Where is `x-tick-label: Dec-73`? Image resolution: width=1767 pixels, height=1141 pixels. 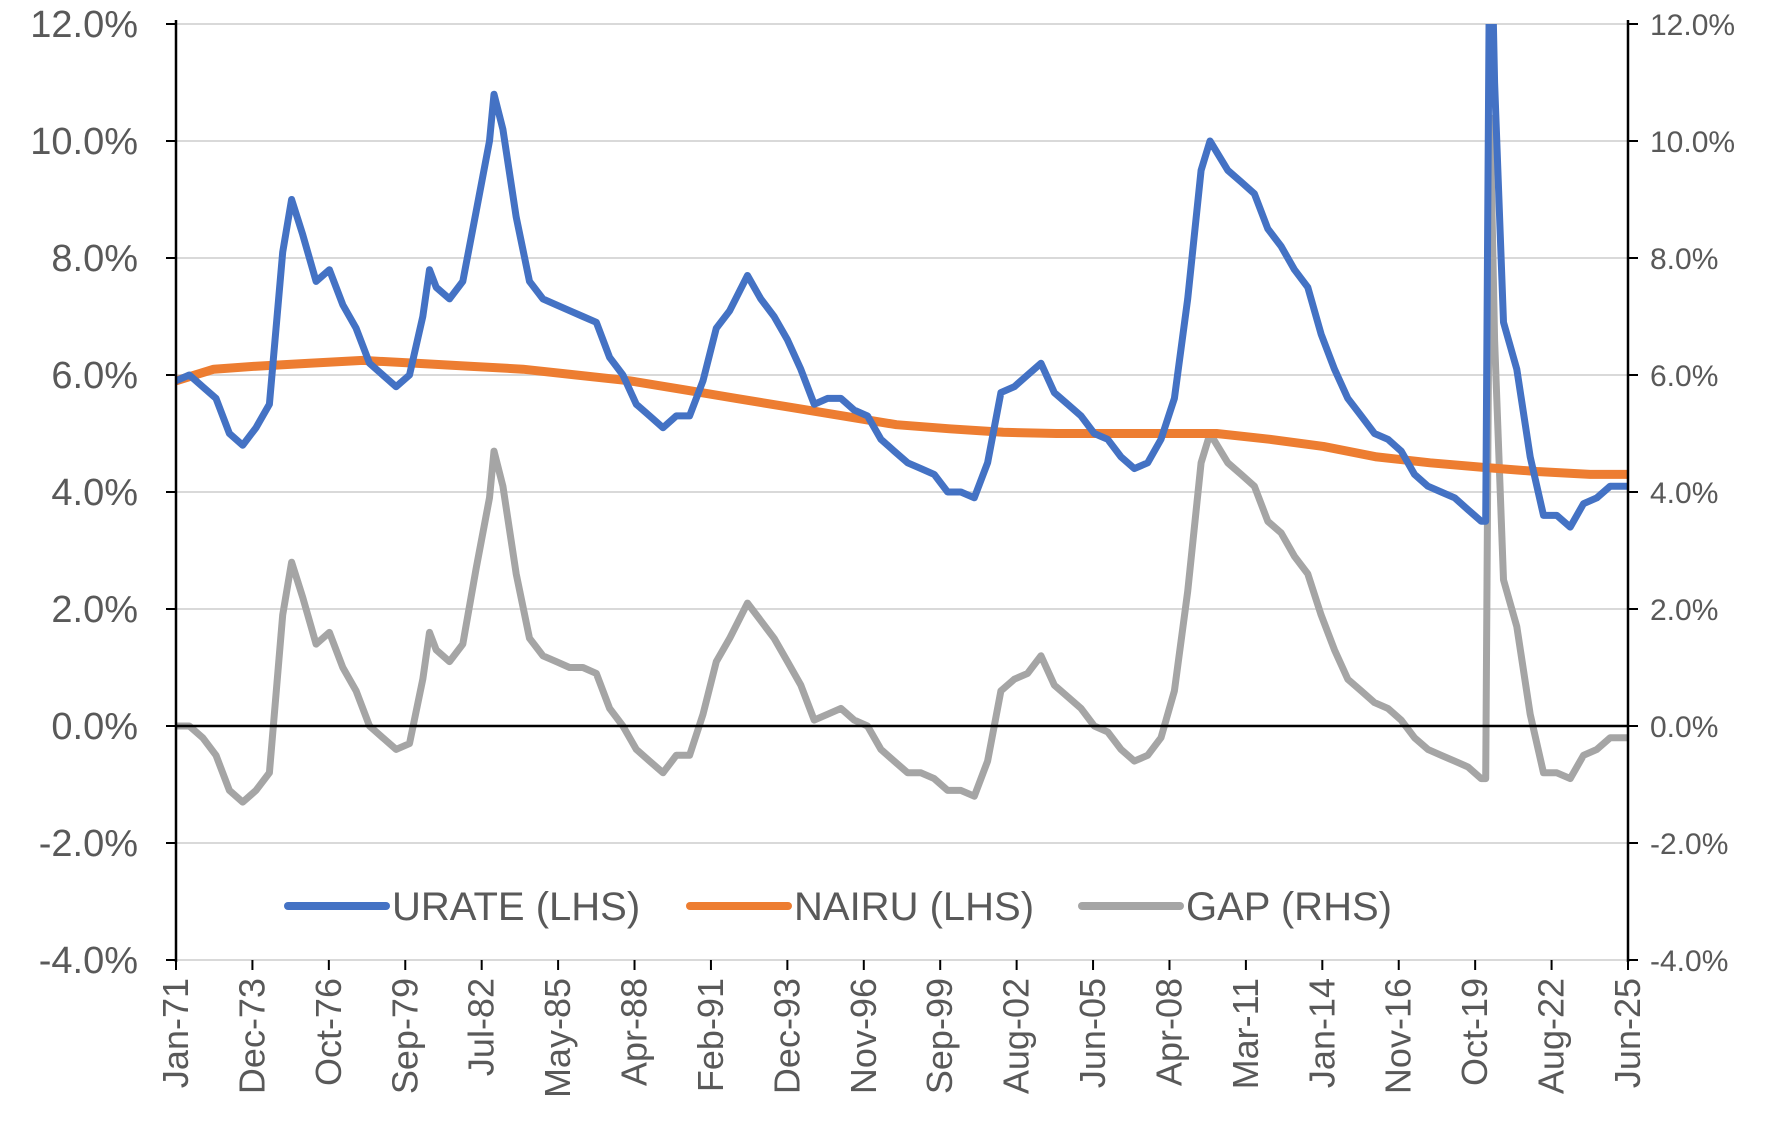 x-tick-label: Dec-73 is located at coordinates (251, 1036).